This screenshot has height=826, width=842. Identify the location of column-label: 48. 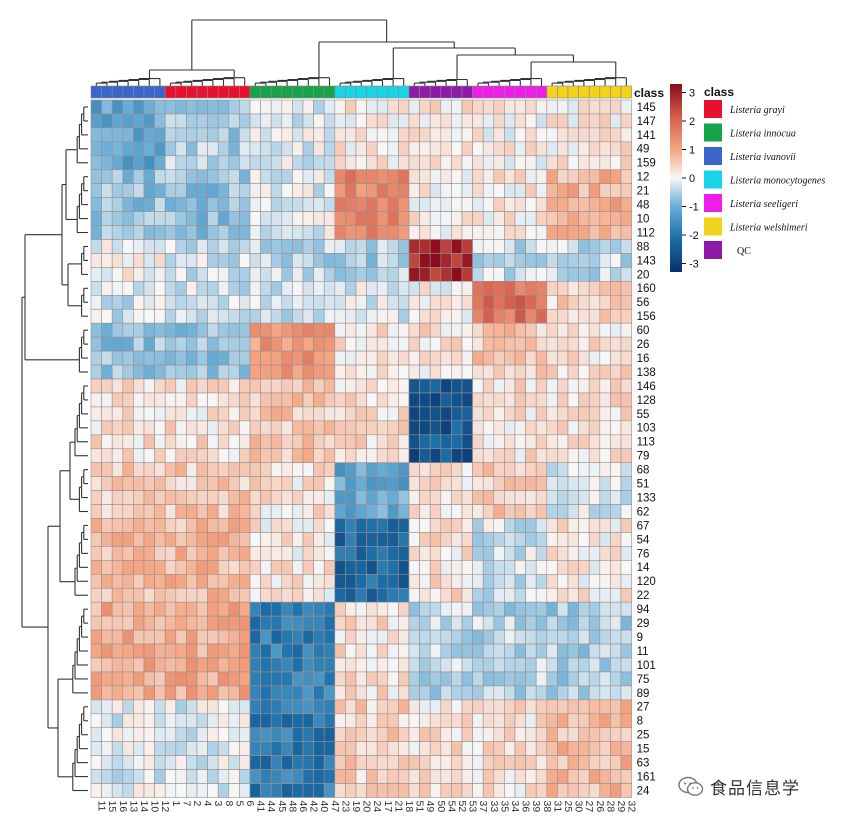
(292, 807).